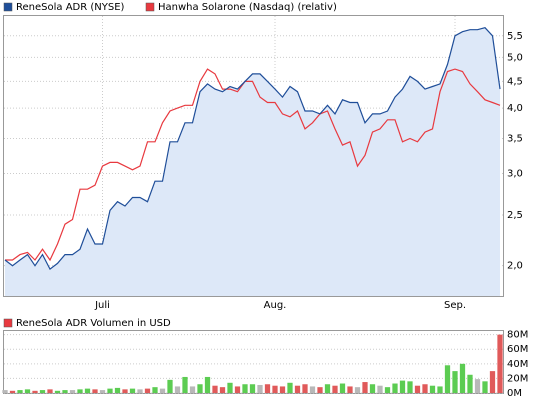  I want to click on y-tick-label: 4,0, so click(515, 108).